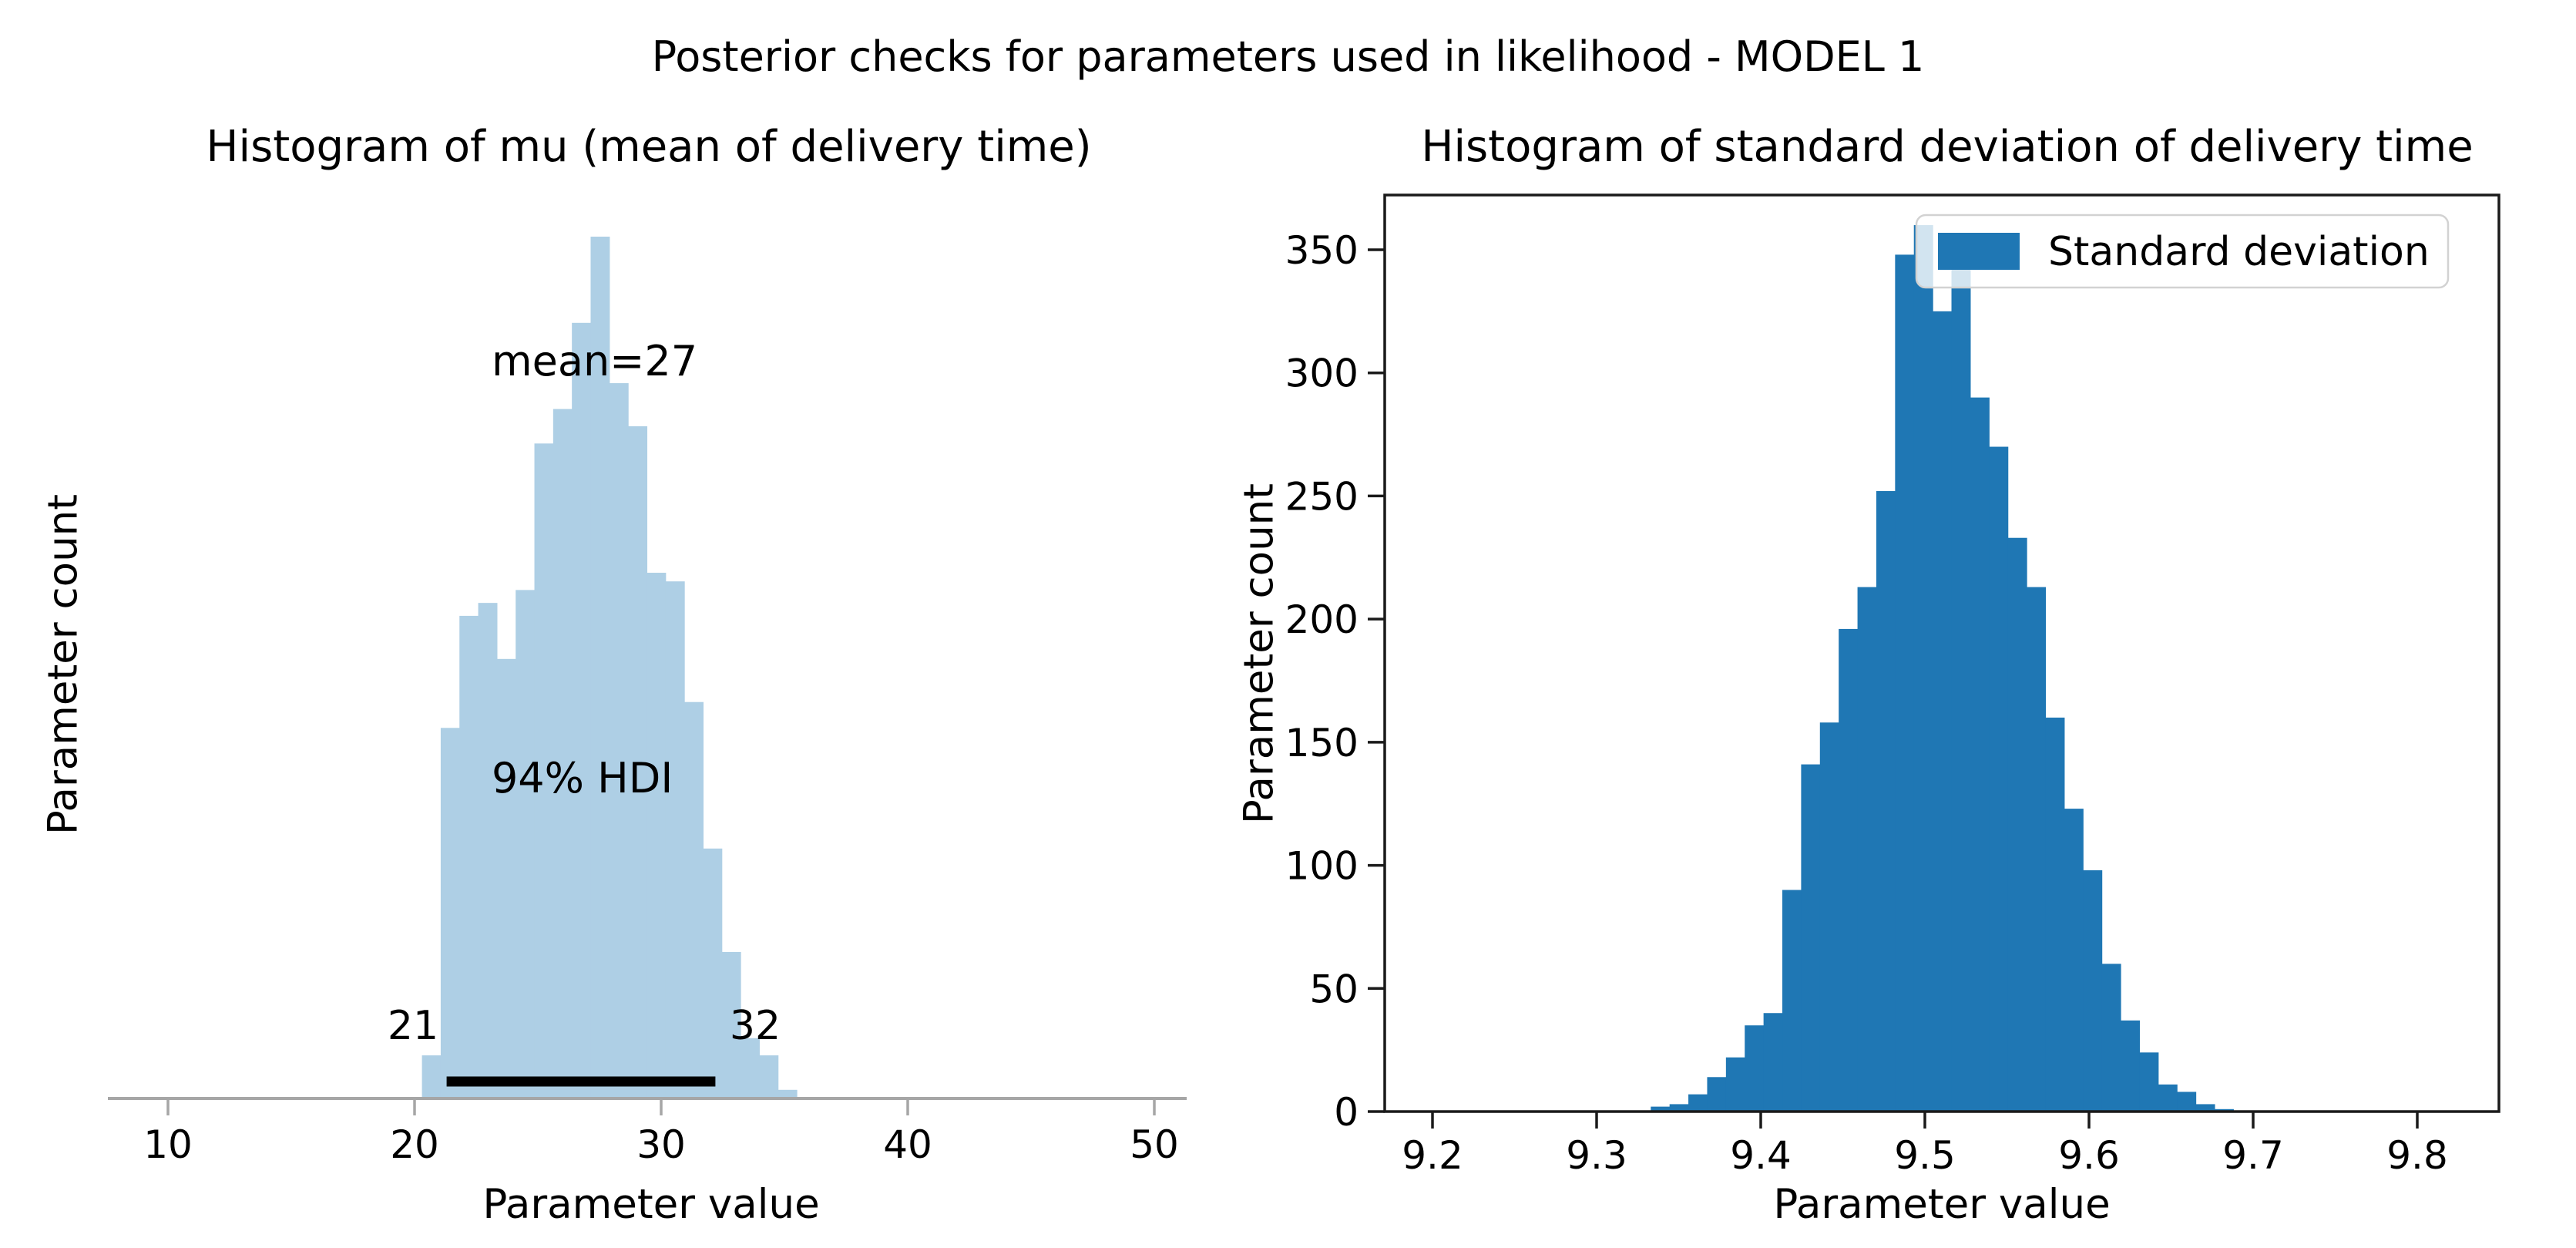  Describe the element at coordinates (2417, 1155) in the screenshot. I see `x-tick-label: 9.8` at that location.